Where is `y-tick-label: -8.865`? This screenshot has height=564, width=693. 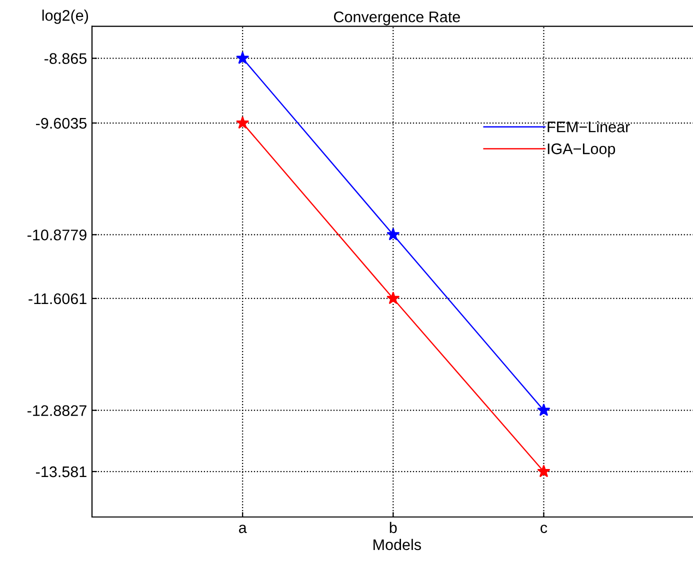 y-tick-label: -8.865 is located at coordinates (65, 58).